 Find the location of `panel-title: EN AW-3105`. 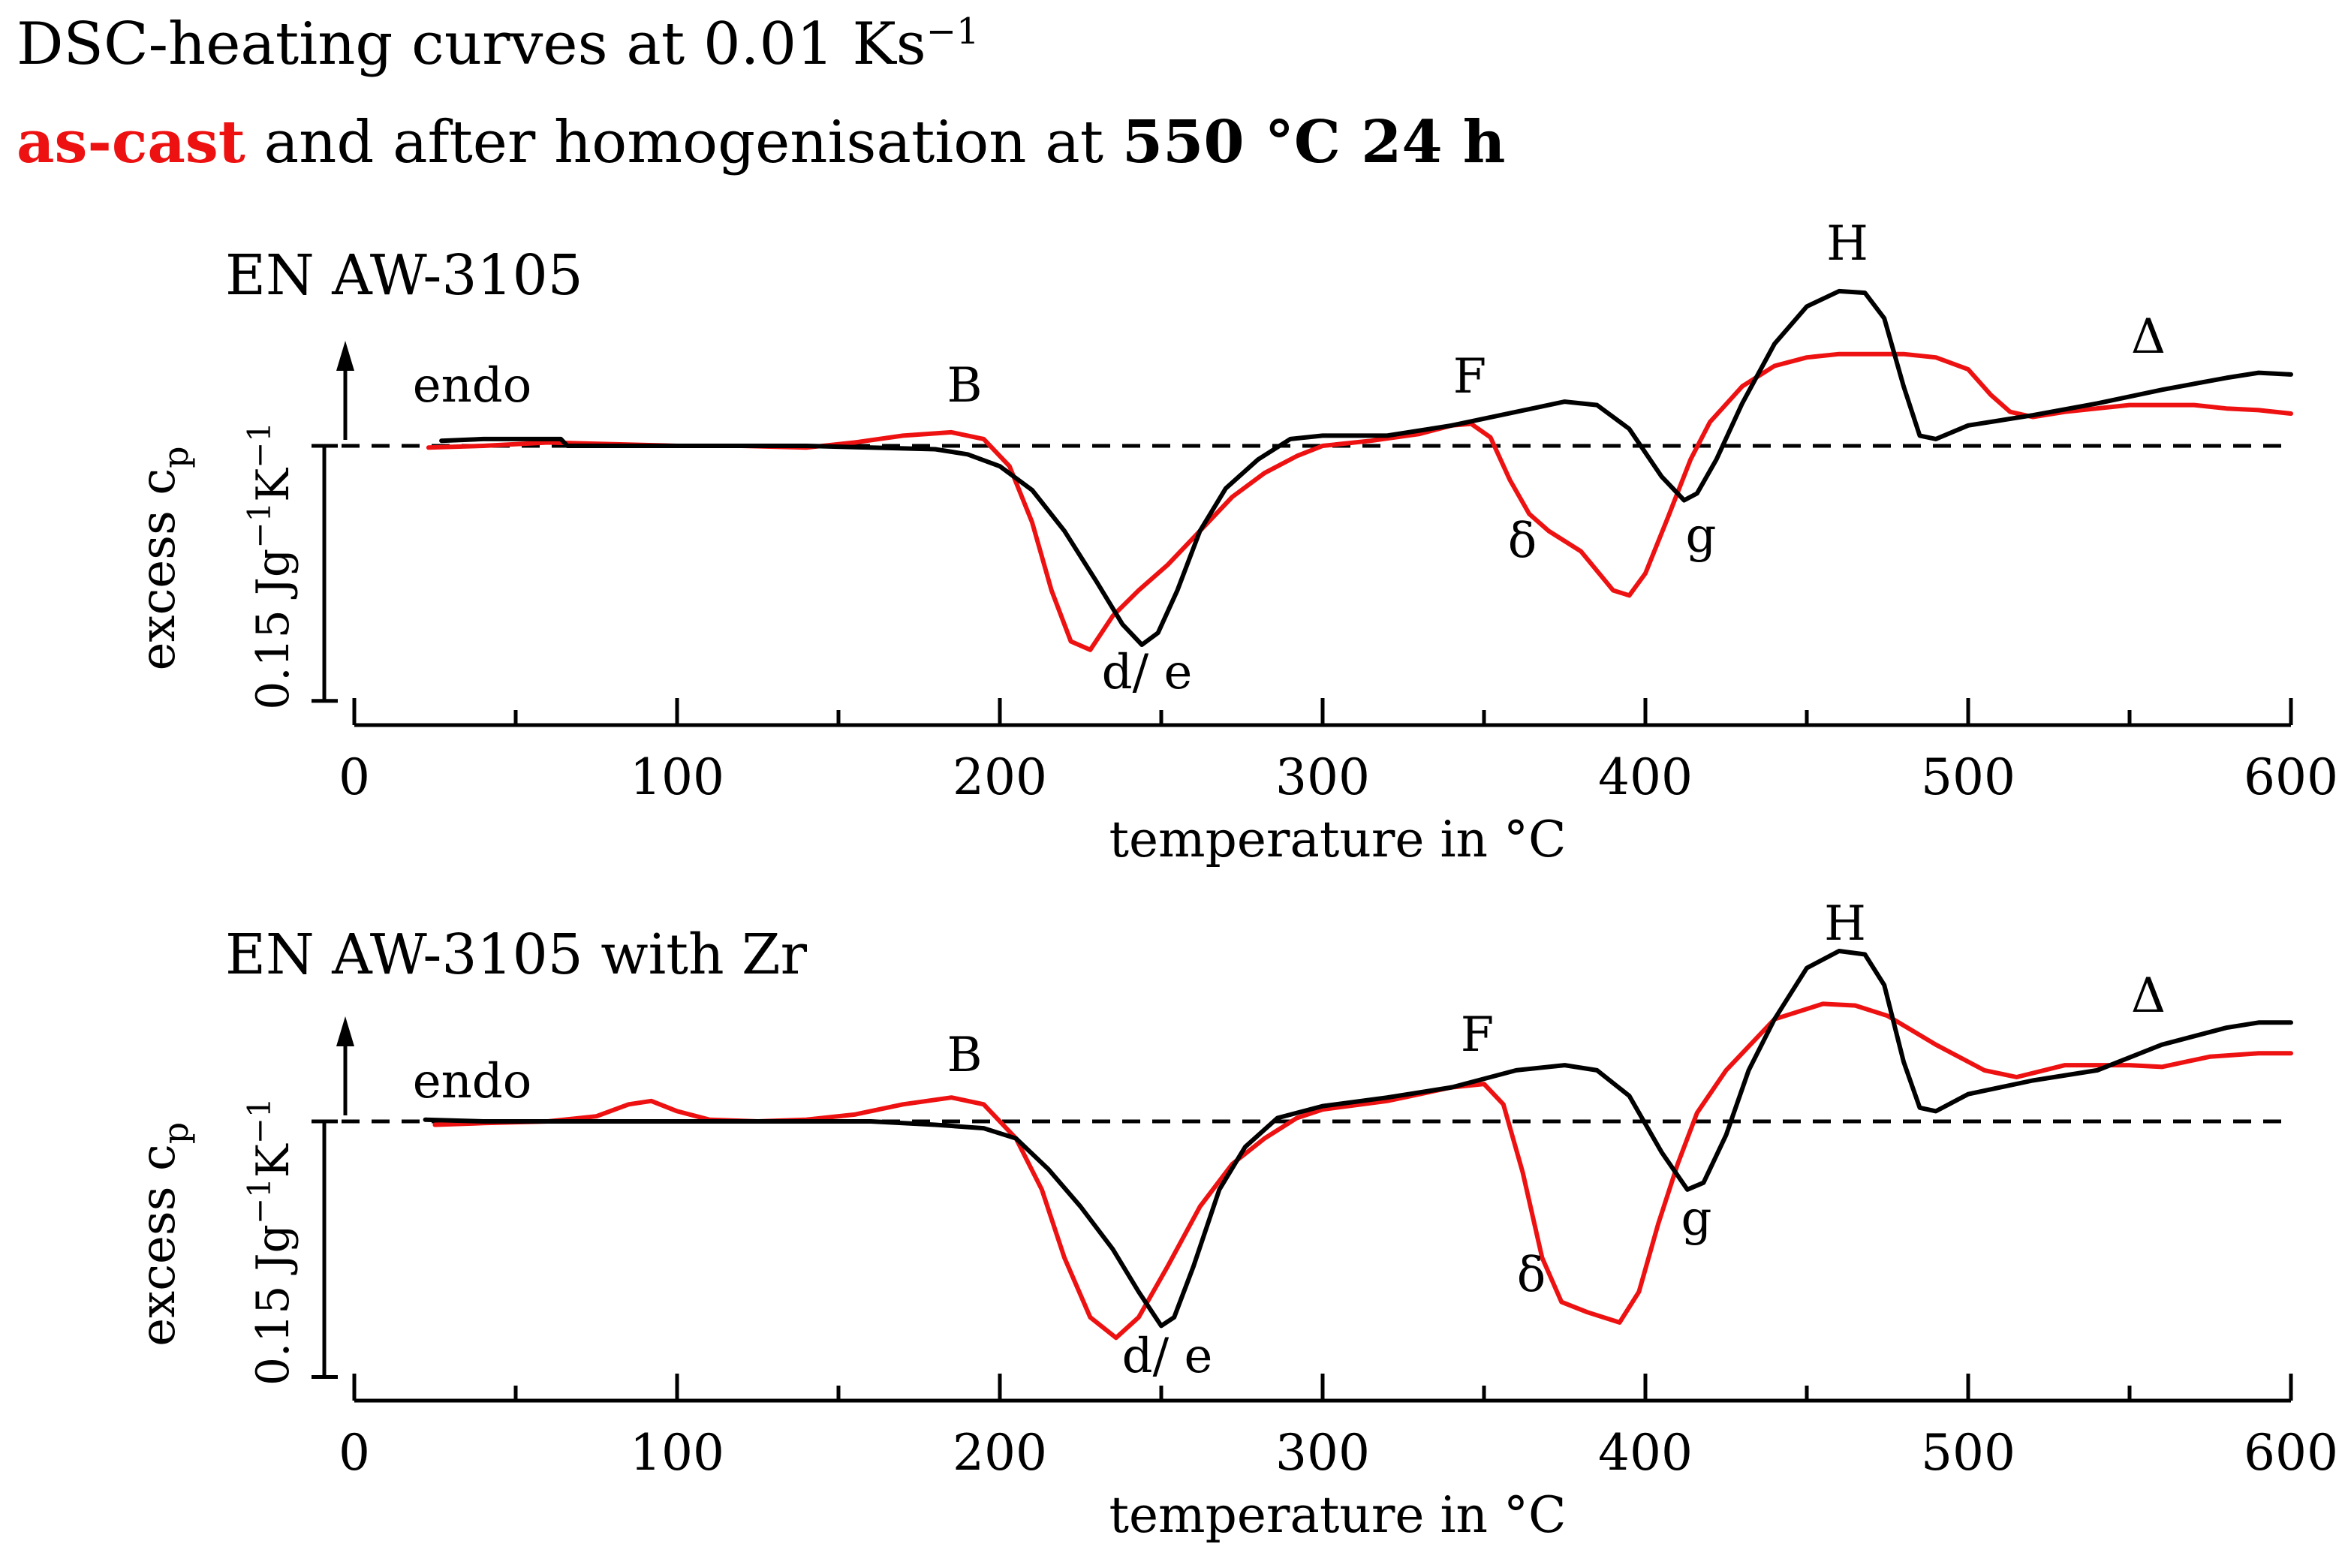

panel-title: EN AW-3105 is located at coordinates (404, 275).